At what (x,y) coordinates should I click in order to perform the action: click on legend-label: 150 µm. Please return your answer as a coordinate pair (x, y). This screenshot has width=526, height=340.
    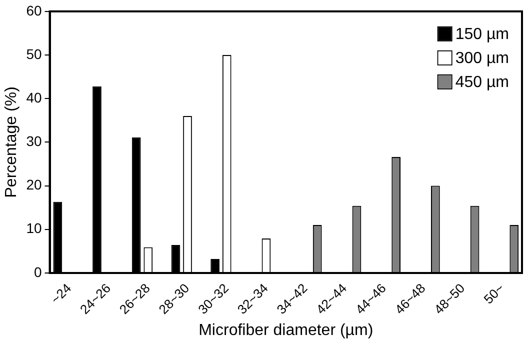
    Looking at the image, I should click on (482, 34).